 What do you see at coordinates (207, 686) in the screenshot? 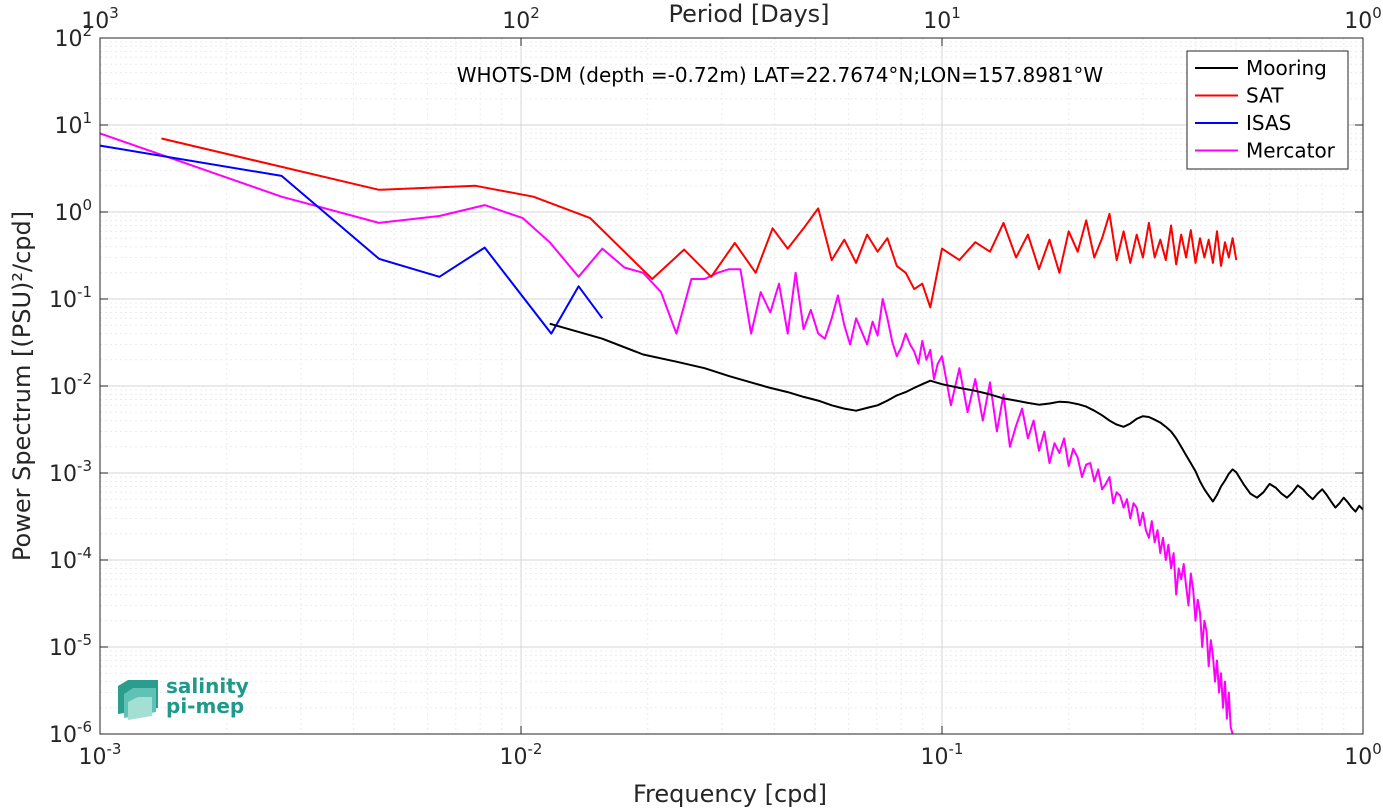
I see `logo-line1: salinity` at bounding box center [207, 686].